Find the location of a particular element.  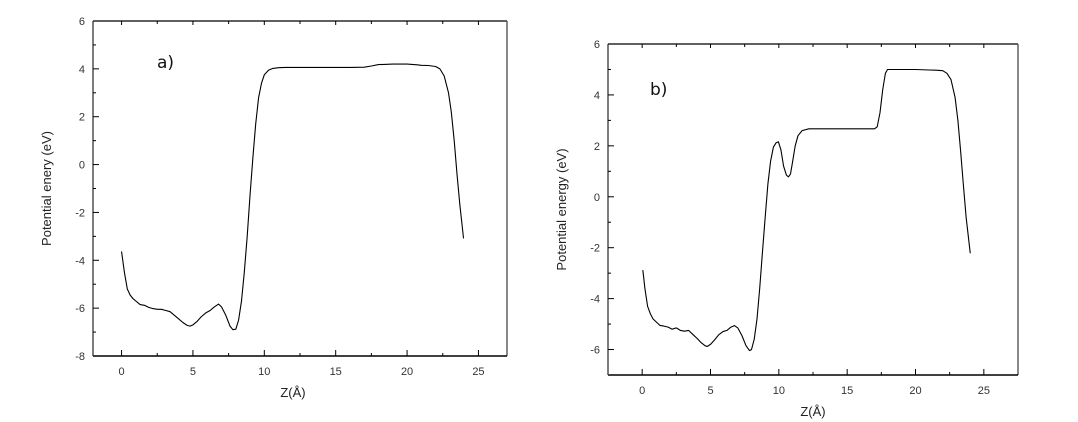

x-axis-title-a: Z(Å) is located at coordinates (292, 392).